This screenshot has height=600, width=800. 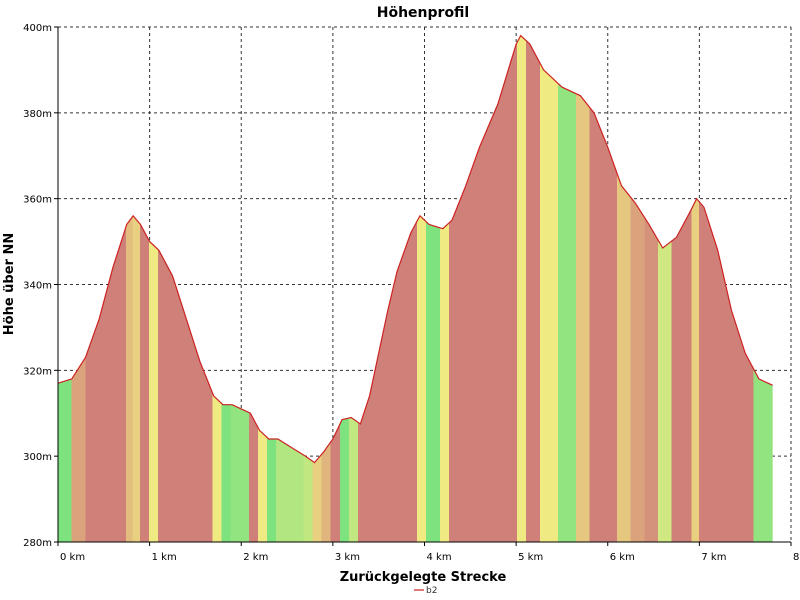 What do you see at coordinates (423, 13) in the screenshot?
I see `chart-title: Höhenprofil` at bounding box center [423, 13].